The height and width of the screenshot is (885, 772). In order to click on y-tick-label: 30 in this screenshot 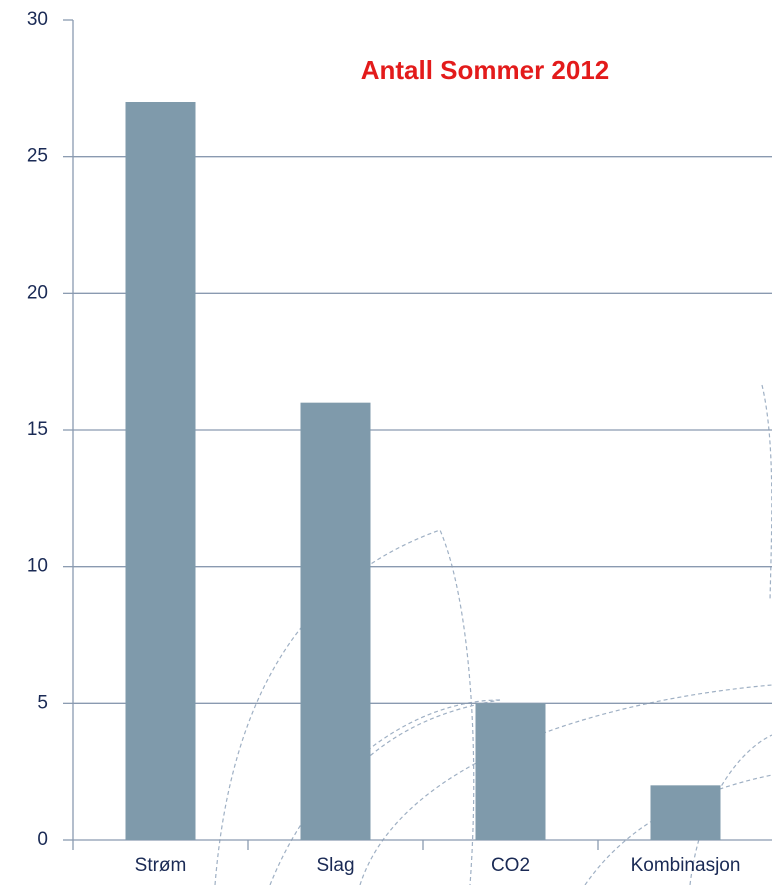, I will do `click(37, 19)`.